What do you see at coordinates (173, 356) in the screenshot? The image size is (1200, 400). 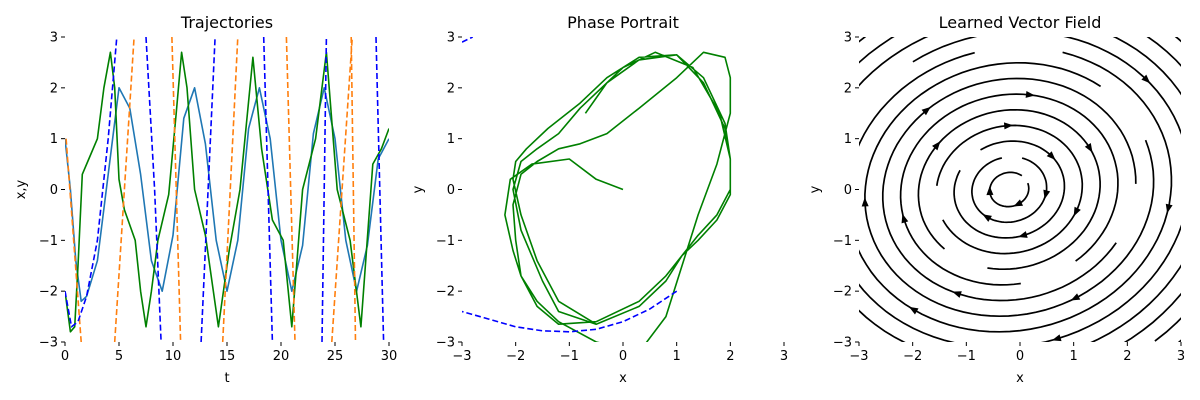 I see `x-tick-label: 10` at bounding box center [173, 356].